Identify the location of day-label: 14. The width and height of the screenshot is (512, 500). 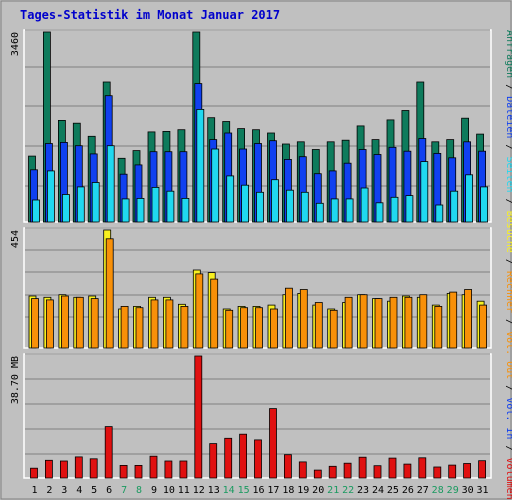
(229, 490).